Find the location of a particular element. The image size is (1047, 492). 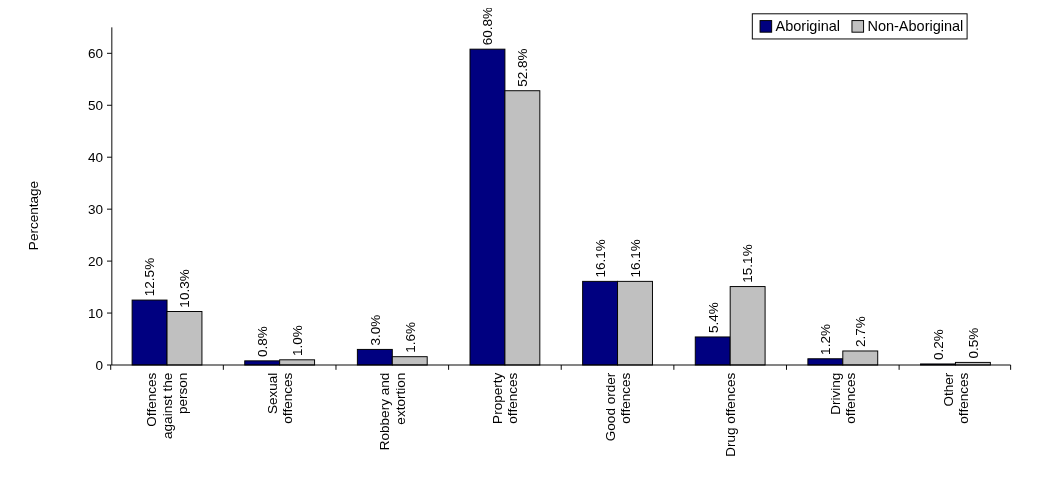

data-label: 5.4% is located at coordinates (713, 318).